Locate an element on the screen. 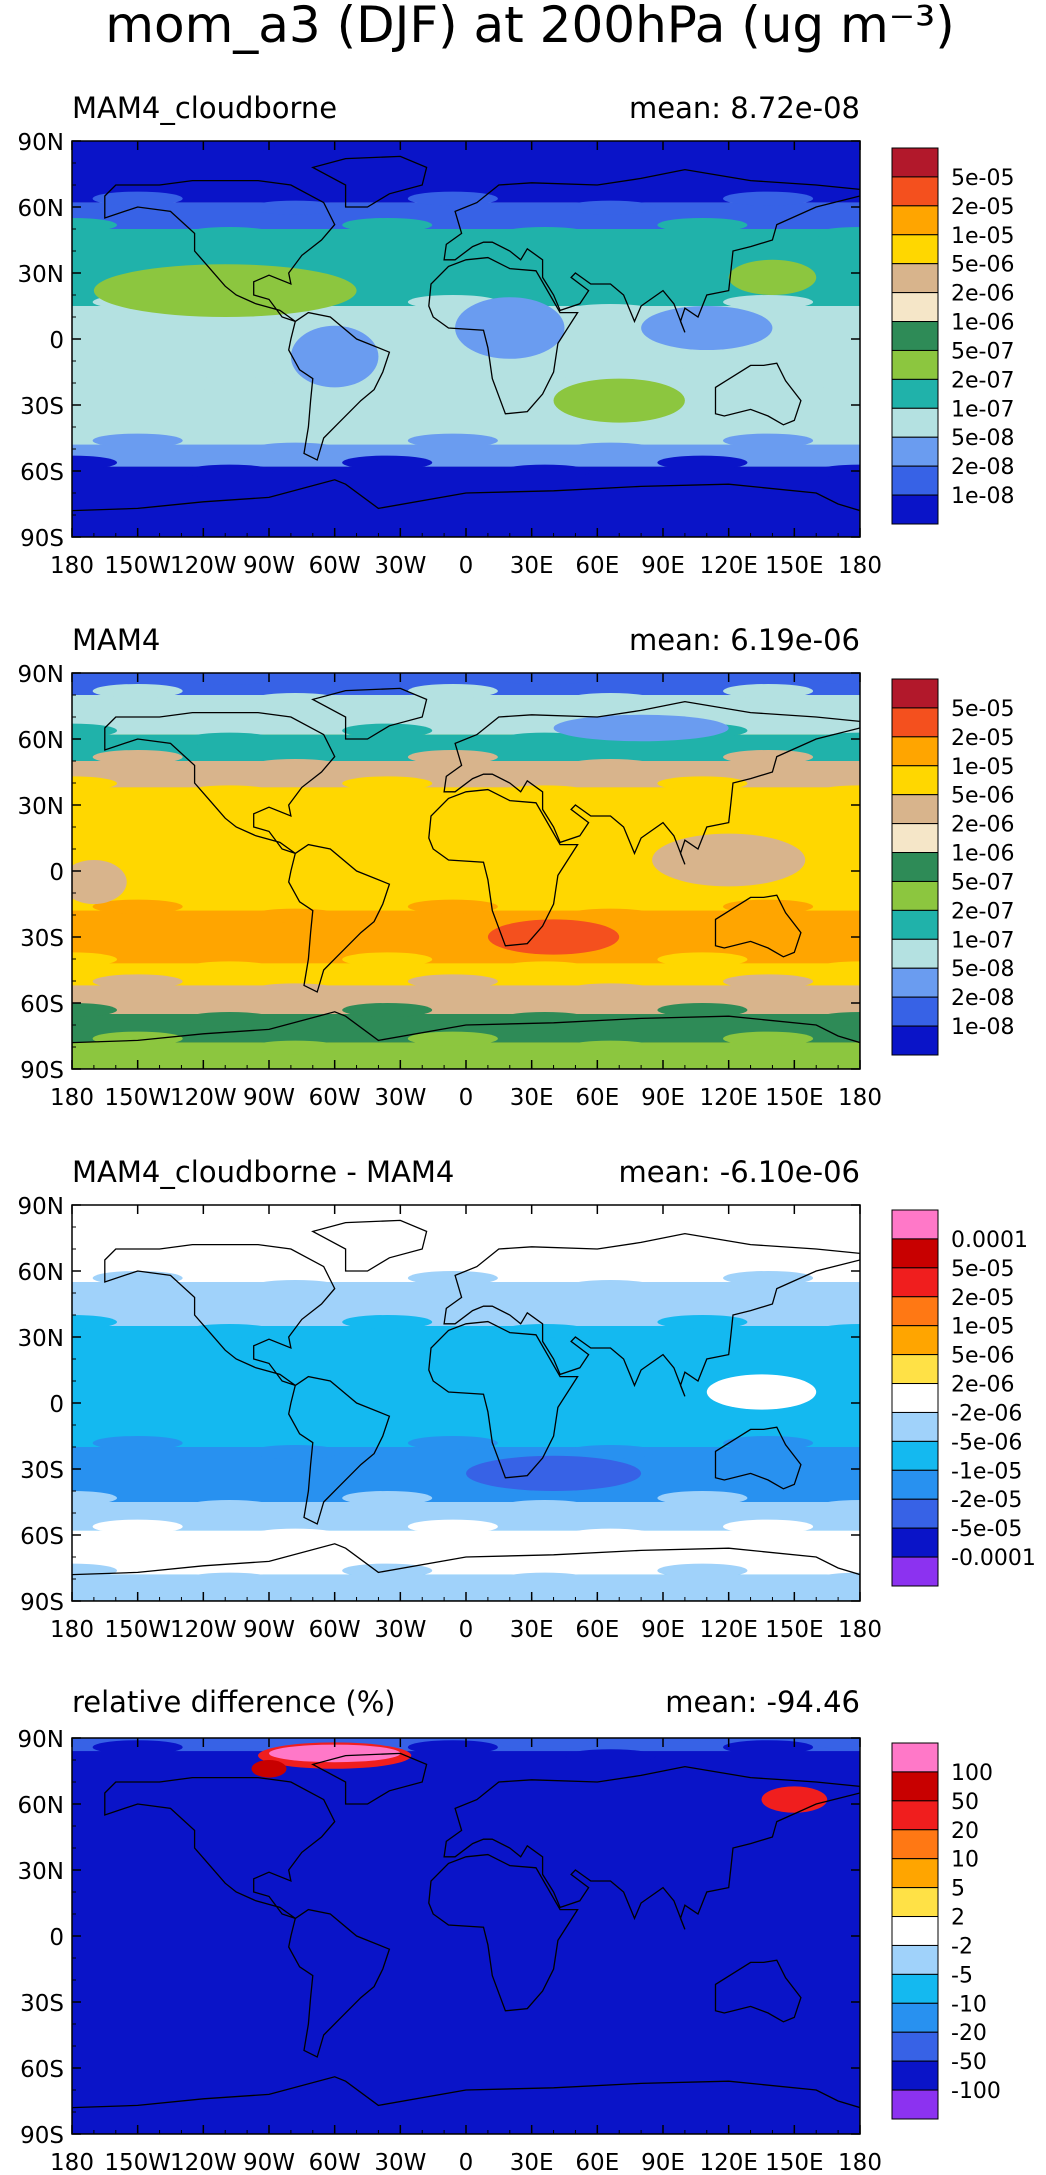 This screenshot has height=2175, width=1046. colorbar-label: 5e-05 is located at coordinates (982, 709).